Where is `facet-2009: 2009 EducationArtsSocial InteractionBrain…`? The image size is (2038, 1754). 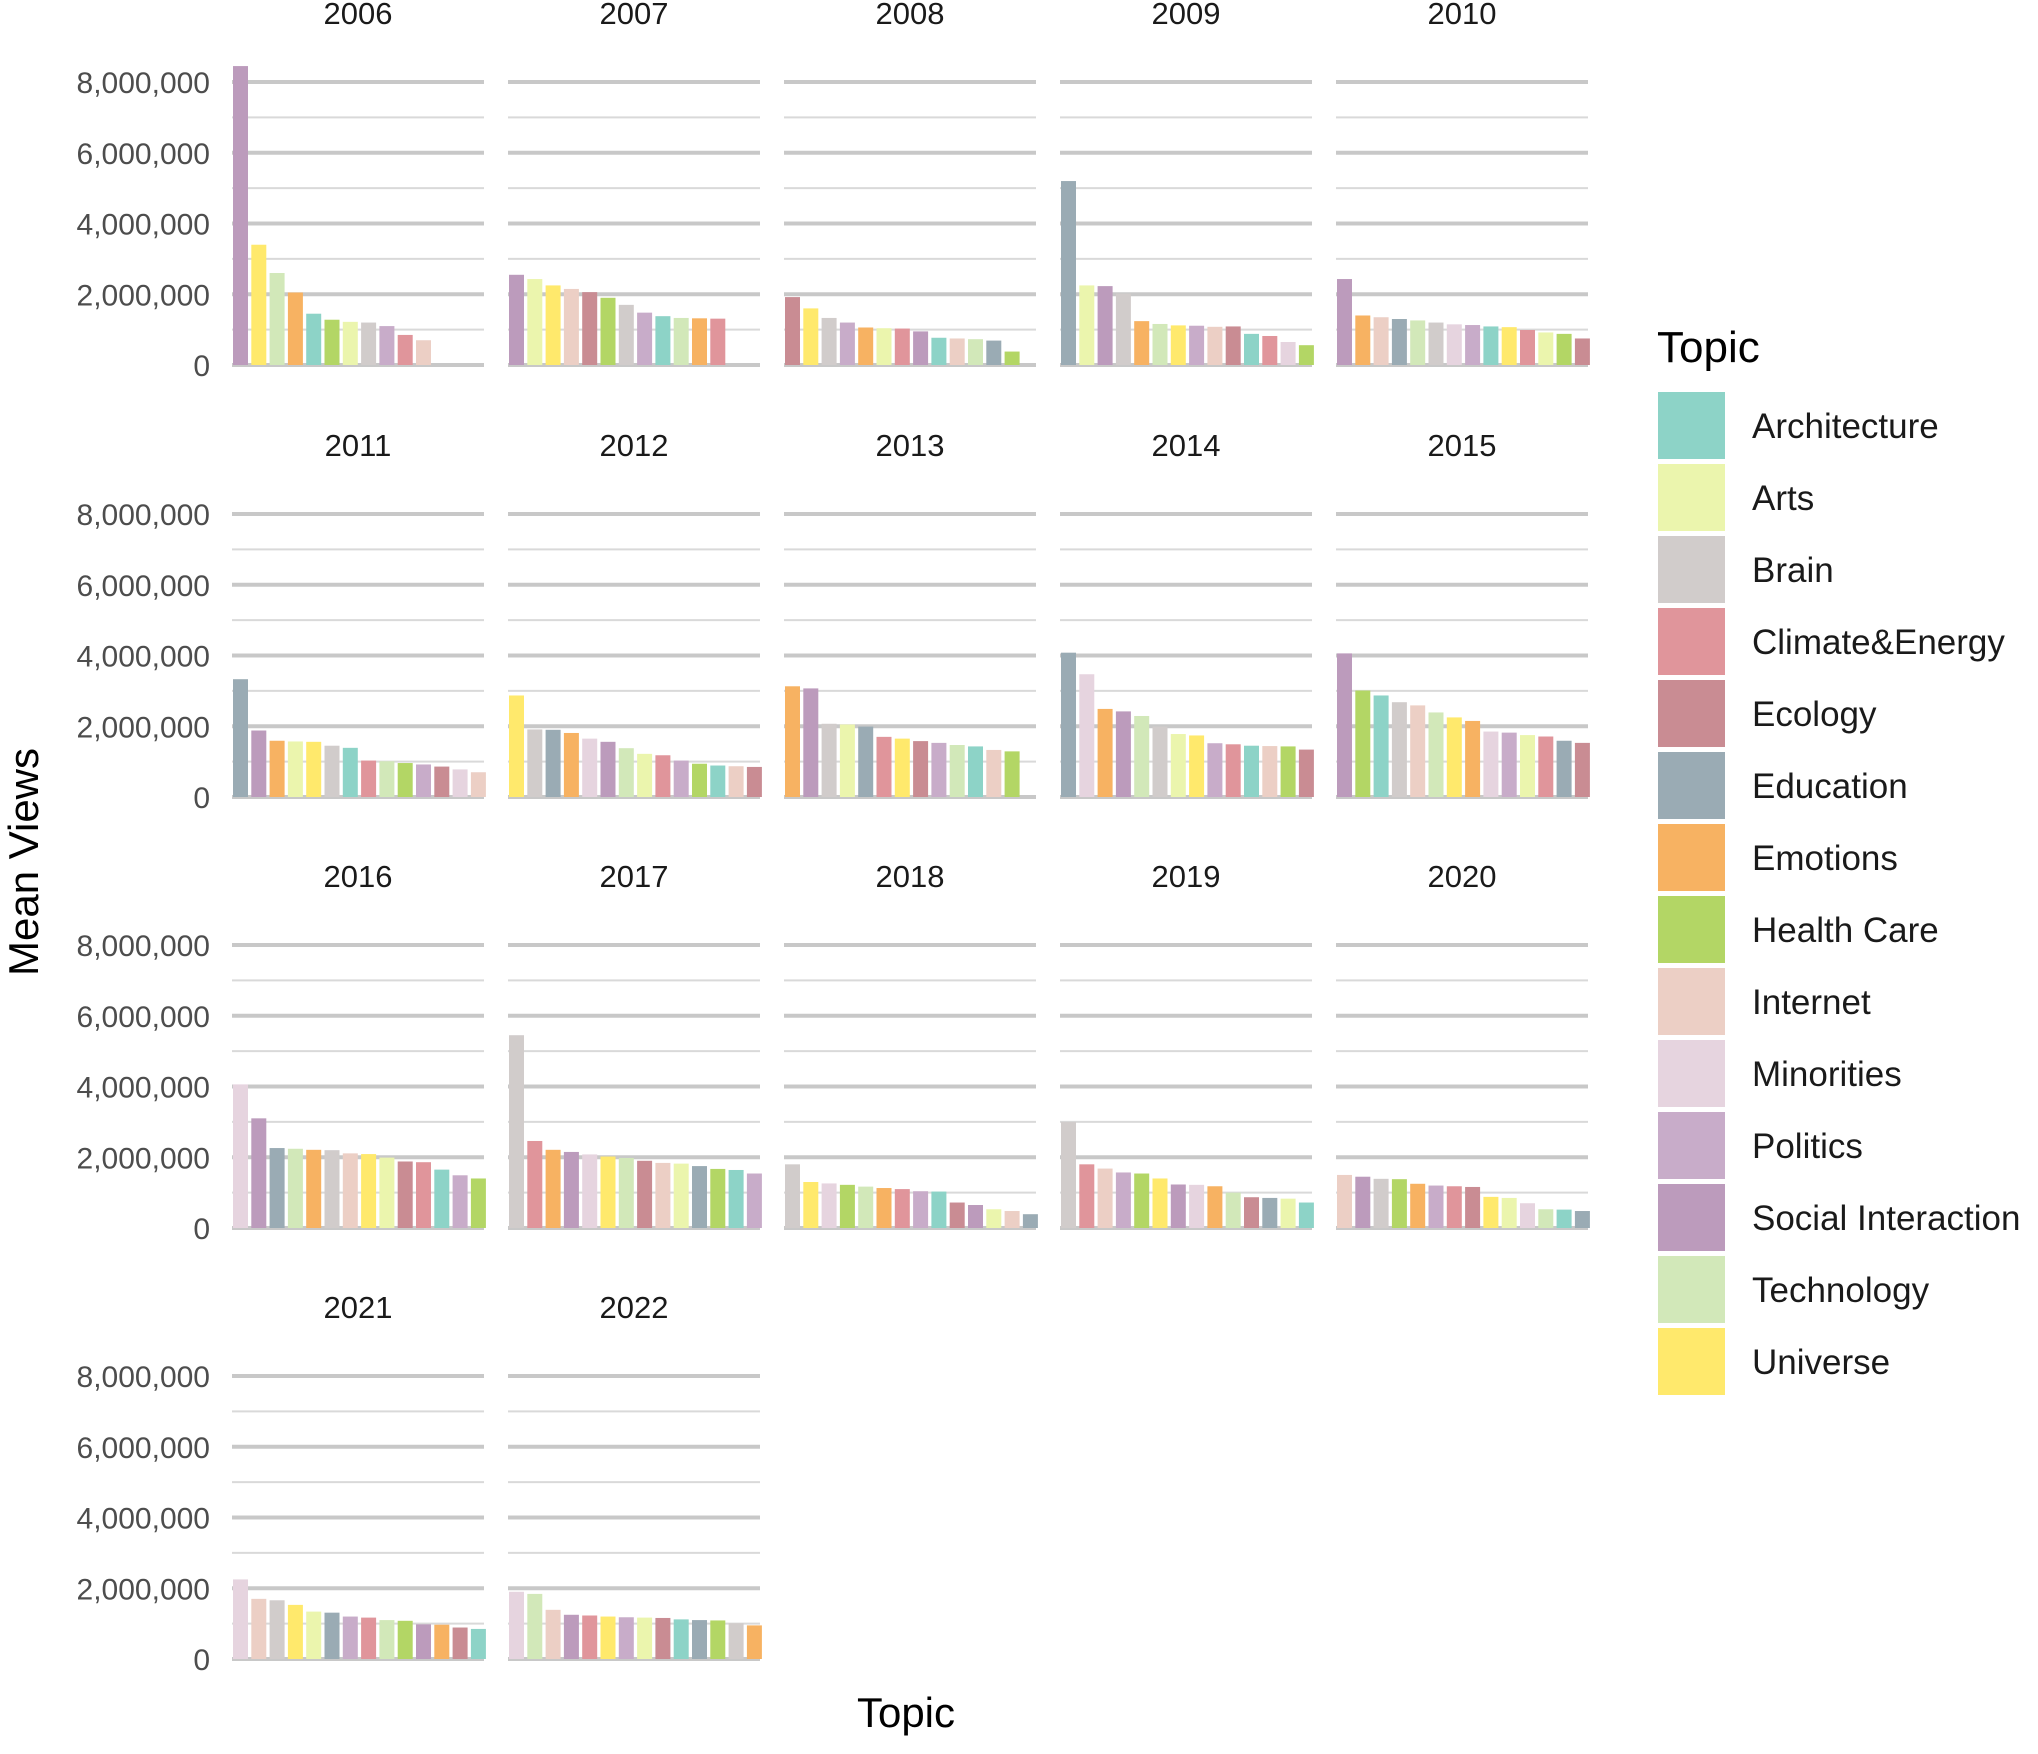
facet-2009: 2009 EducationArtsSocial InteractionBrain… is located at coordinates (1187, 183).